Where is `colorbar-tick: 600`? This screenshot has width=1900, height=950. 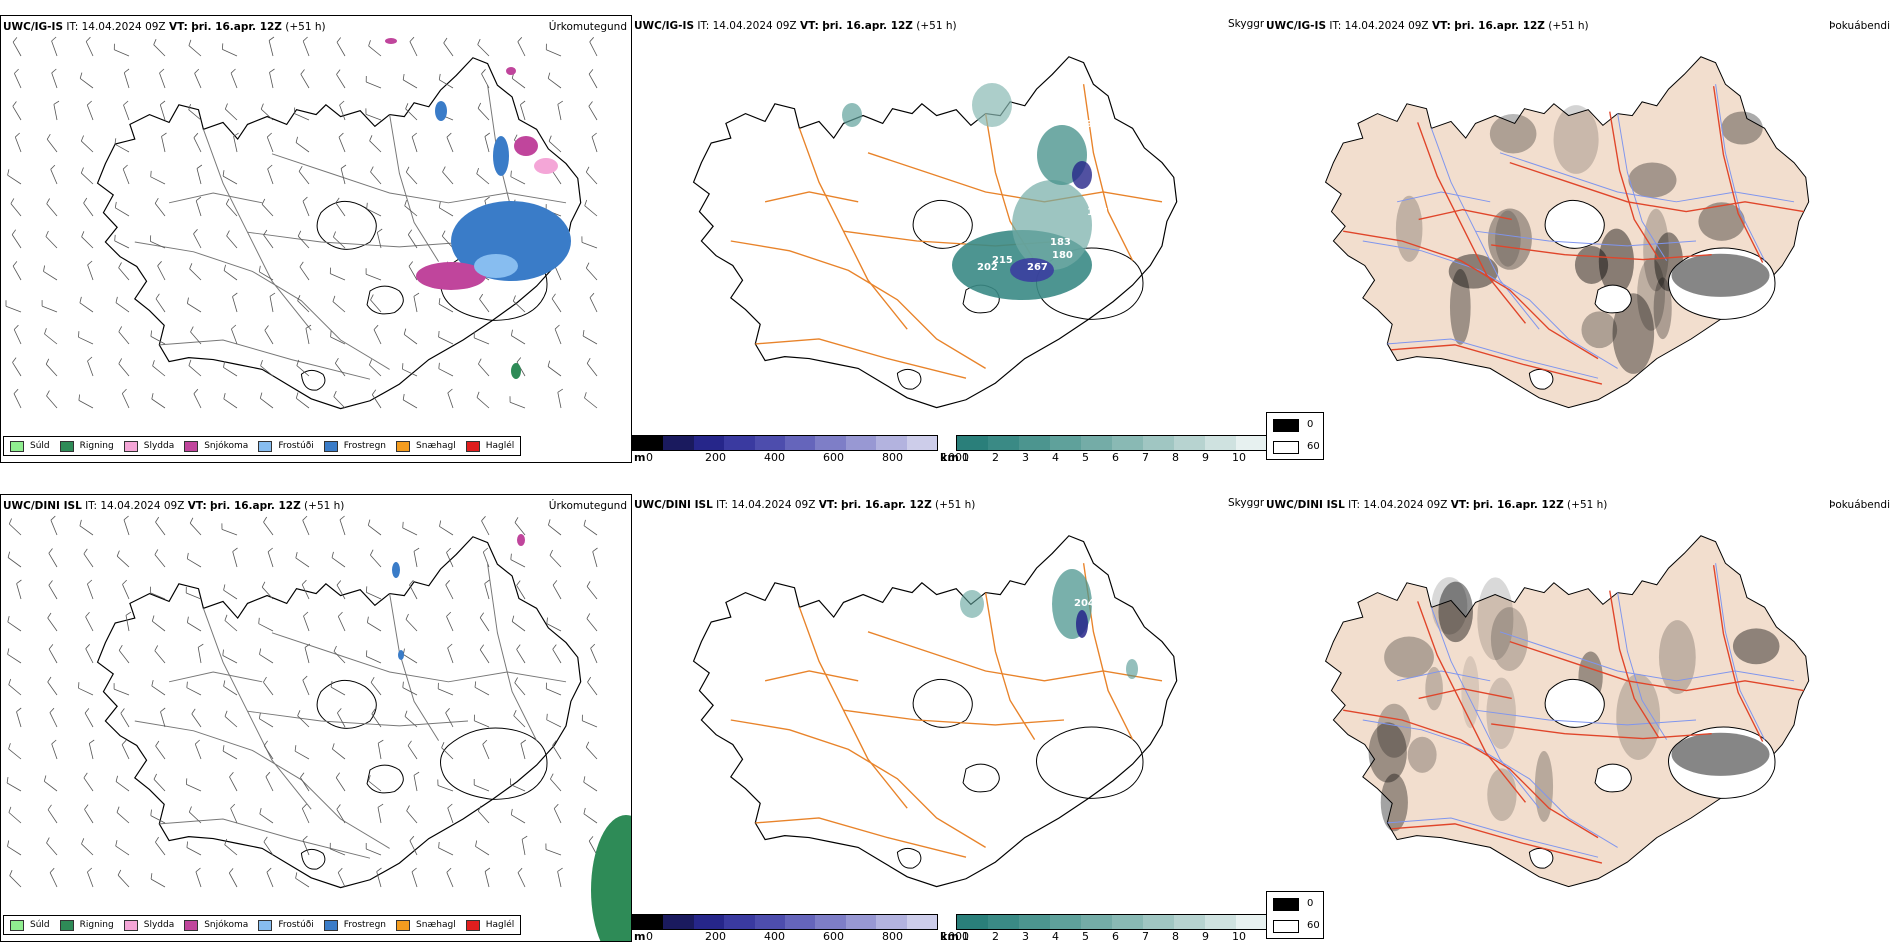
colorbar-tick: 600 is located at coordinates (833, 936).